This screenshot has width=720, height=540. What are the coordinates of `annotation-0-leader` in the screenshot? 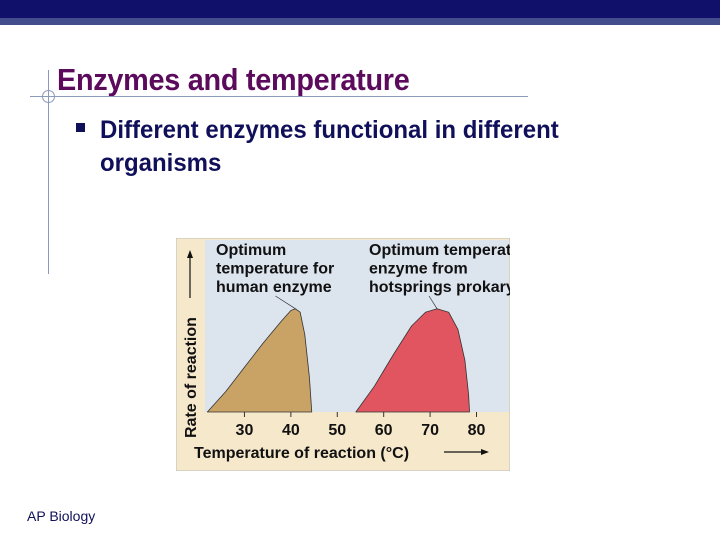 It's located at (285, 302).